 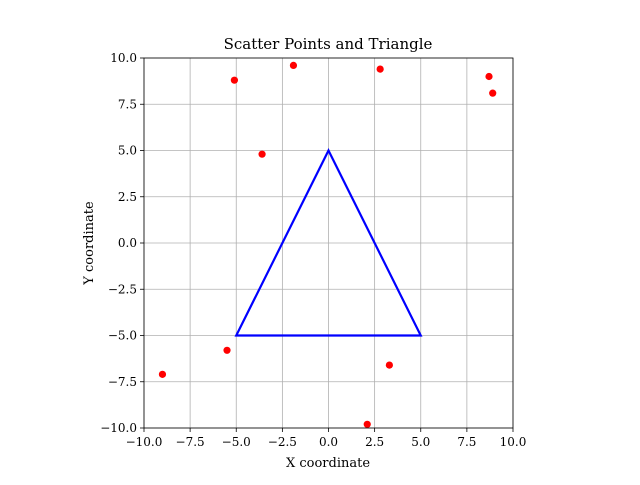 I want to click on y-axis-ticks: −10.0 −7.5 −5.0 −2.5 0.0 2.5 5.0 7.5 10.0, so click(x=122, y=243).